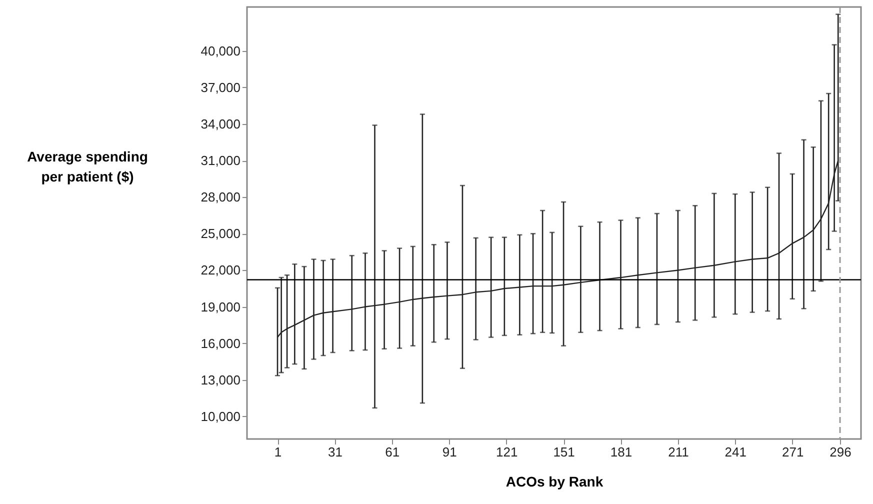  Describe the element at coordinates (87, 166) in the screenshot. I see `y-axis-title: Average spending per patient ($)` at that location.